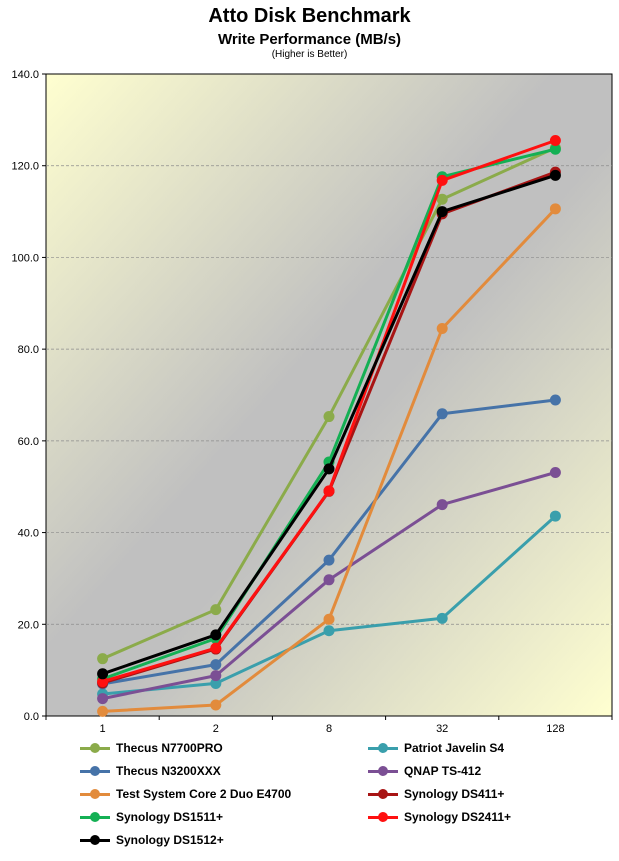 The image size is (619, 861). I want to click on x-tick-label: 8, so click(329, 729).